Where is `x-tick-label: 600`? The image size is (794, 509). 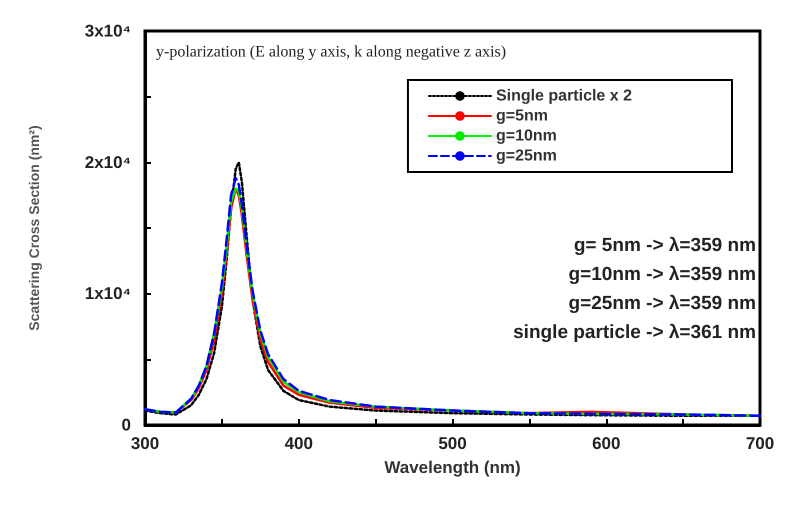 x-tick-label: 600 is located at coordinates (606, 443).